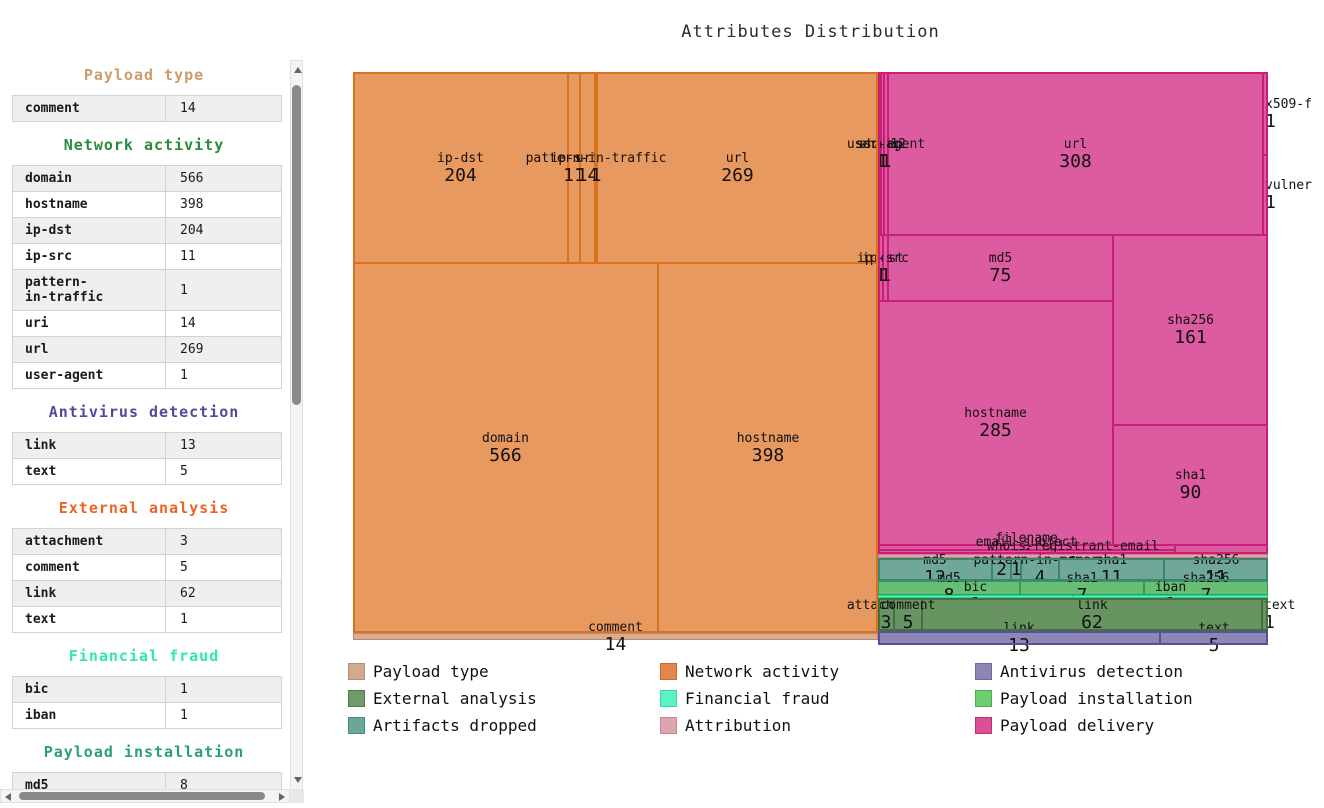 The width and height of the screenshot is (1324, 808). Describe the element at coordinates (89, 715) in the screenshot. I see `attr-name: iban` at that location.